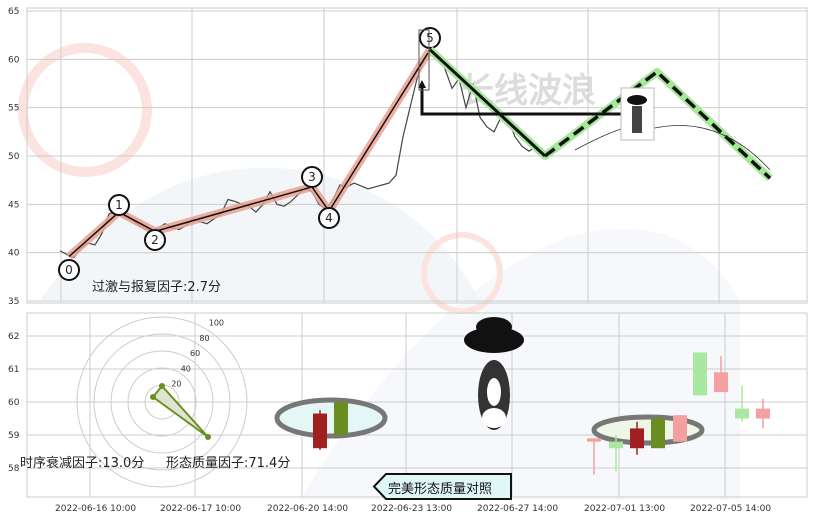 The image size is (813, 520). I want to click on watermark-seal, so click(462, 273).